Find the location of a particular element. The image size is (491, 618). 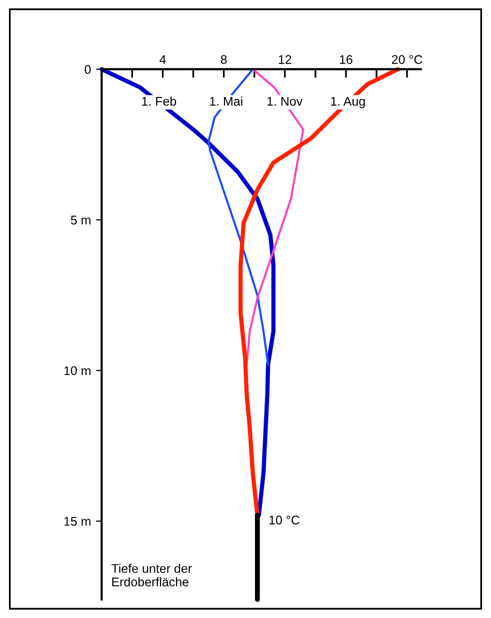

x-tick-label: 20 °C is located at coordinates (407, 59).